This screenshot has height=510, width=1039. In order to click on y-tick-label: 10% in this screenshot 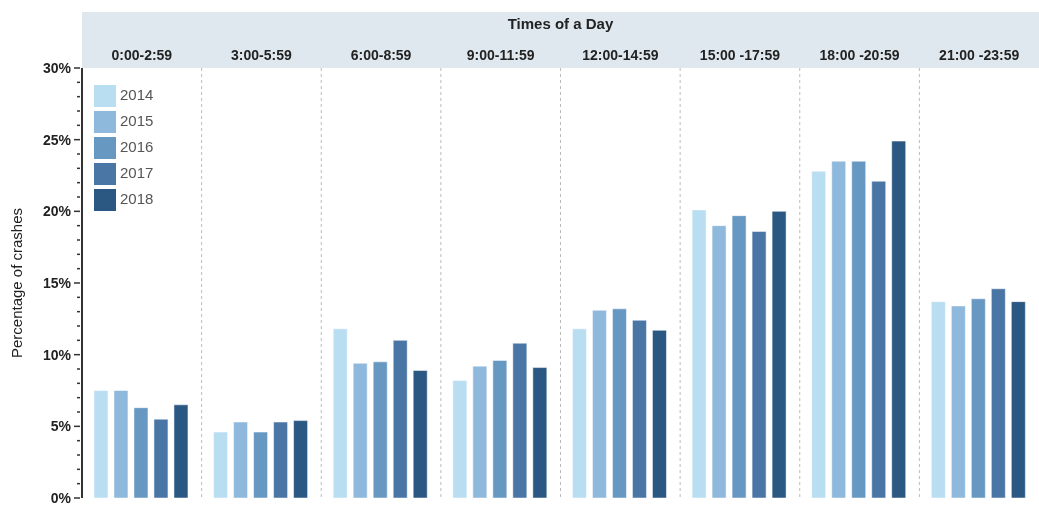, I will do `click(57, 354)`.